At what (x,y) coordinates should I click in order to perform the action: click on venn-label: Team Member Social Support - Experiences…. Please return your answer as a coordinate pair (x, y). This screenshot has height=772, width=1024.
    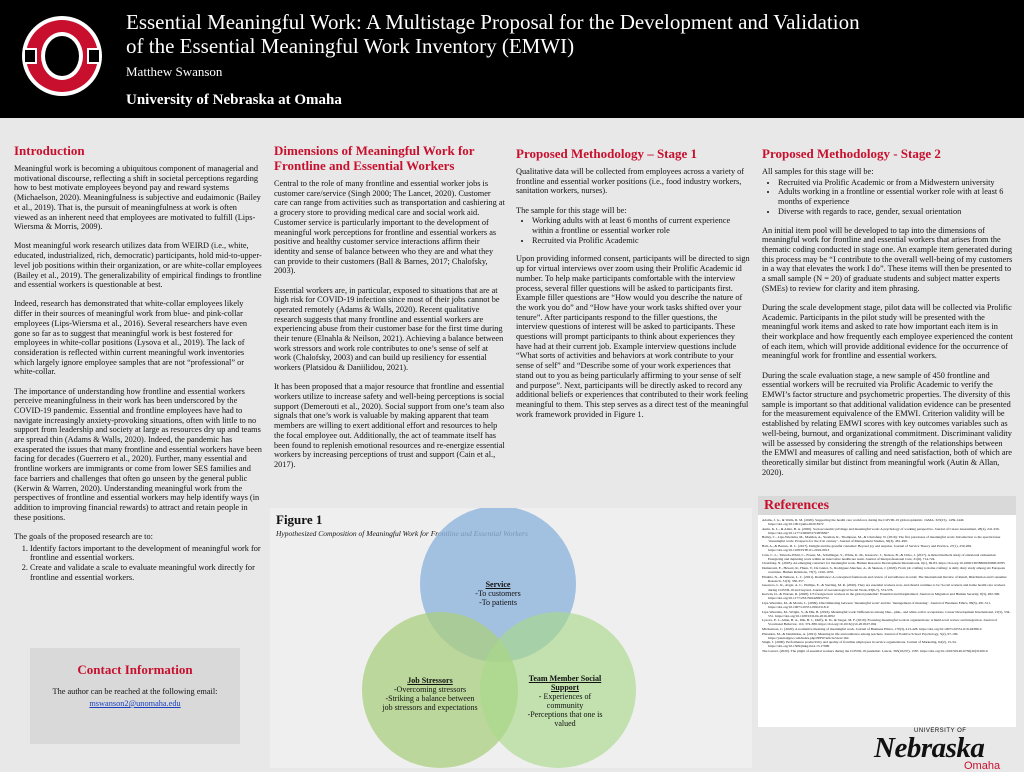
    Looking at the image, I should click on (565, 701).